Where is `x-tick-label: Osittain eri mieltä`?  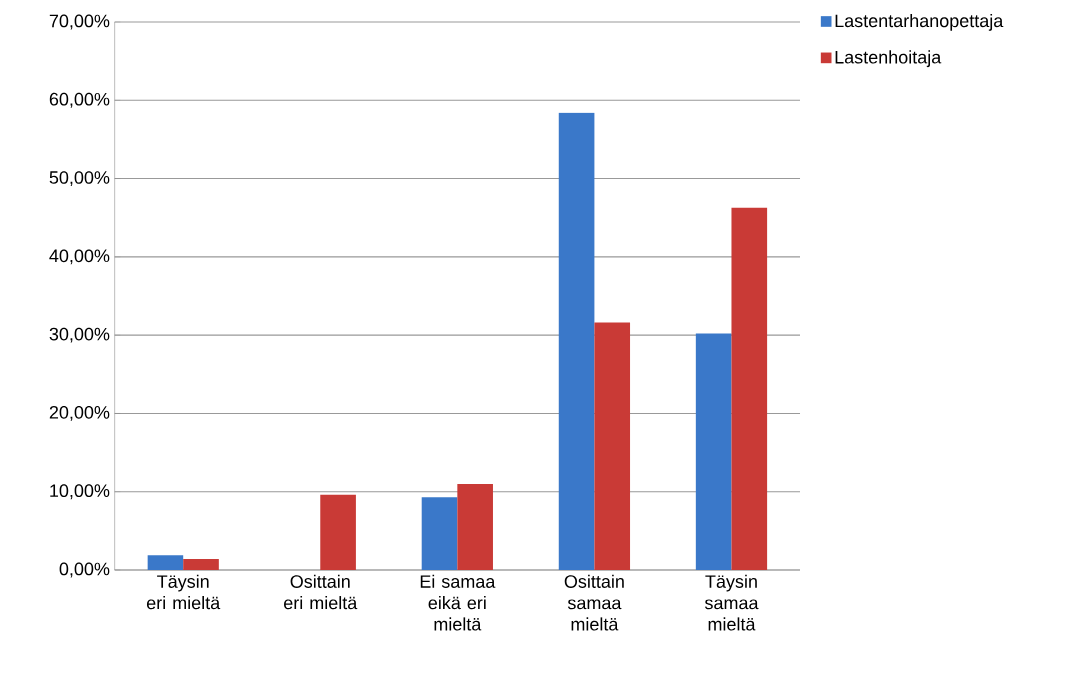
x-tick-label: Osittain eri mieltä is located at coordinates (321, 592).